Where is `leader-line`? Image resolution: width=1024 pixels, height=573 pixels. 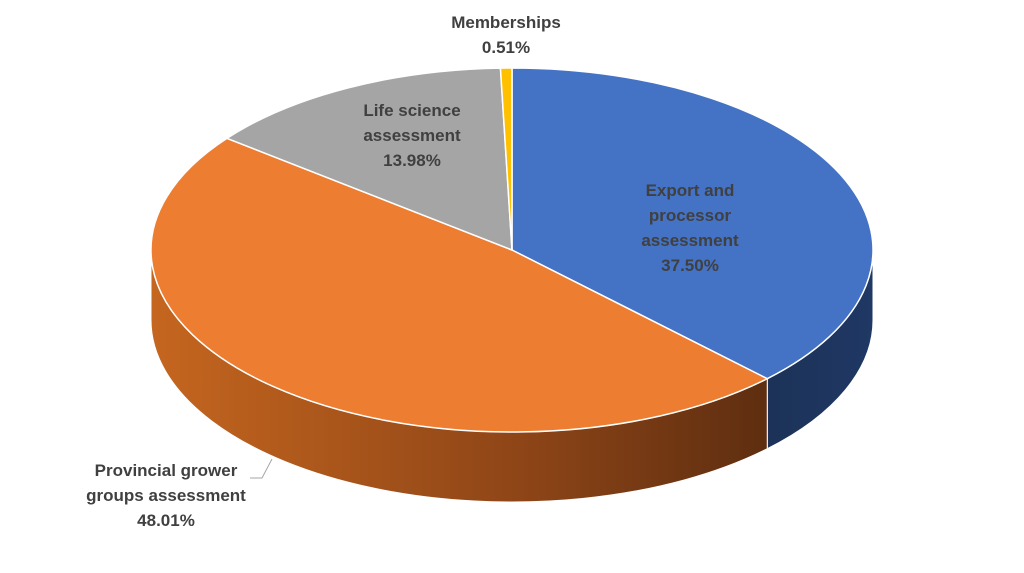 leader-line is located at coordinates (261, 468).